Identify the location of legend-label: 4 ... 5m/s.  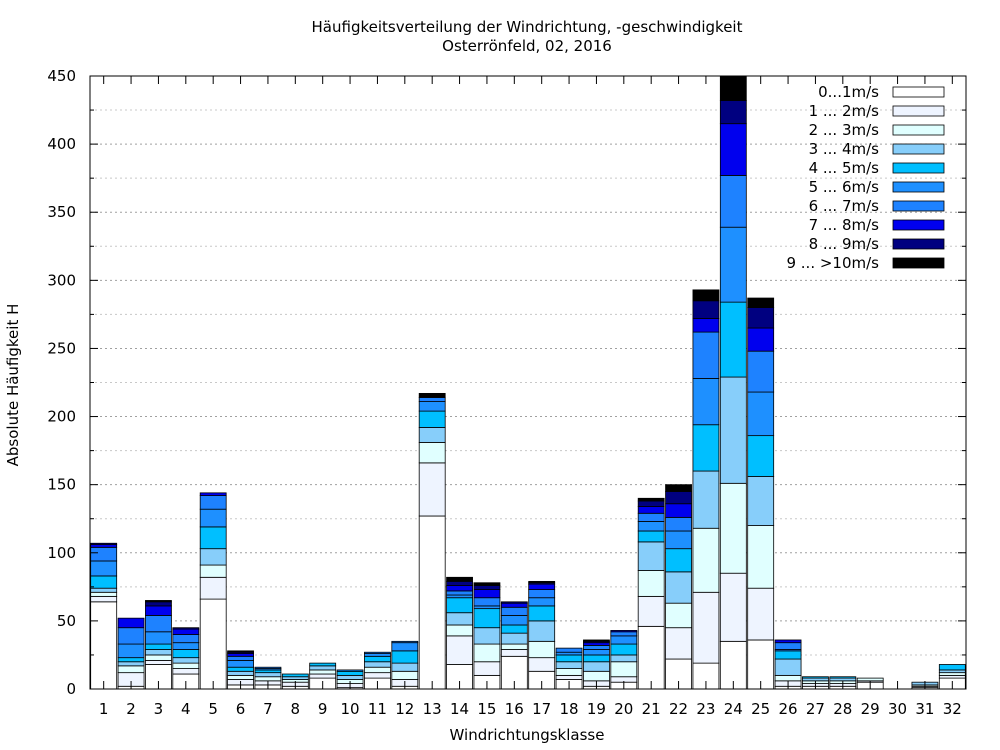
(844, 168).